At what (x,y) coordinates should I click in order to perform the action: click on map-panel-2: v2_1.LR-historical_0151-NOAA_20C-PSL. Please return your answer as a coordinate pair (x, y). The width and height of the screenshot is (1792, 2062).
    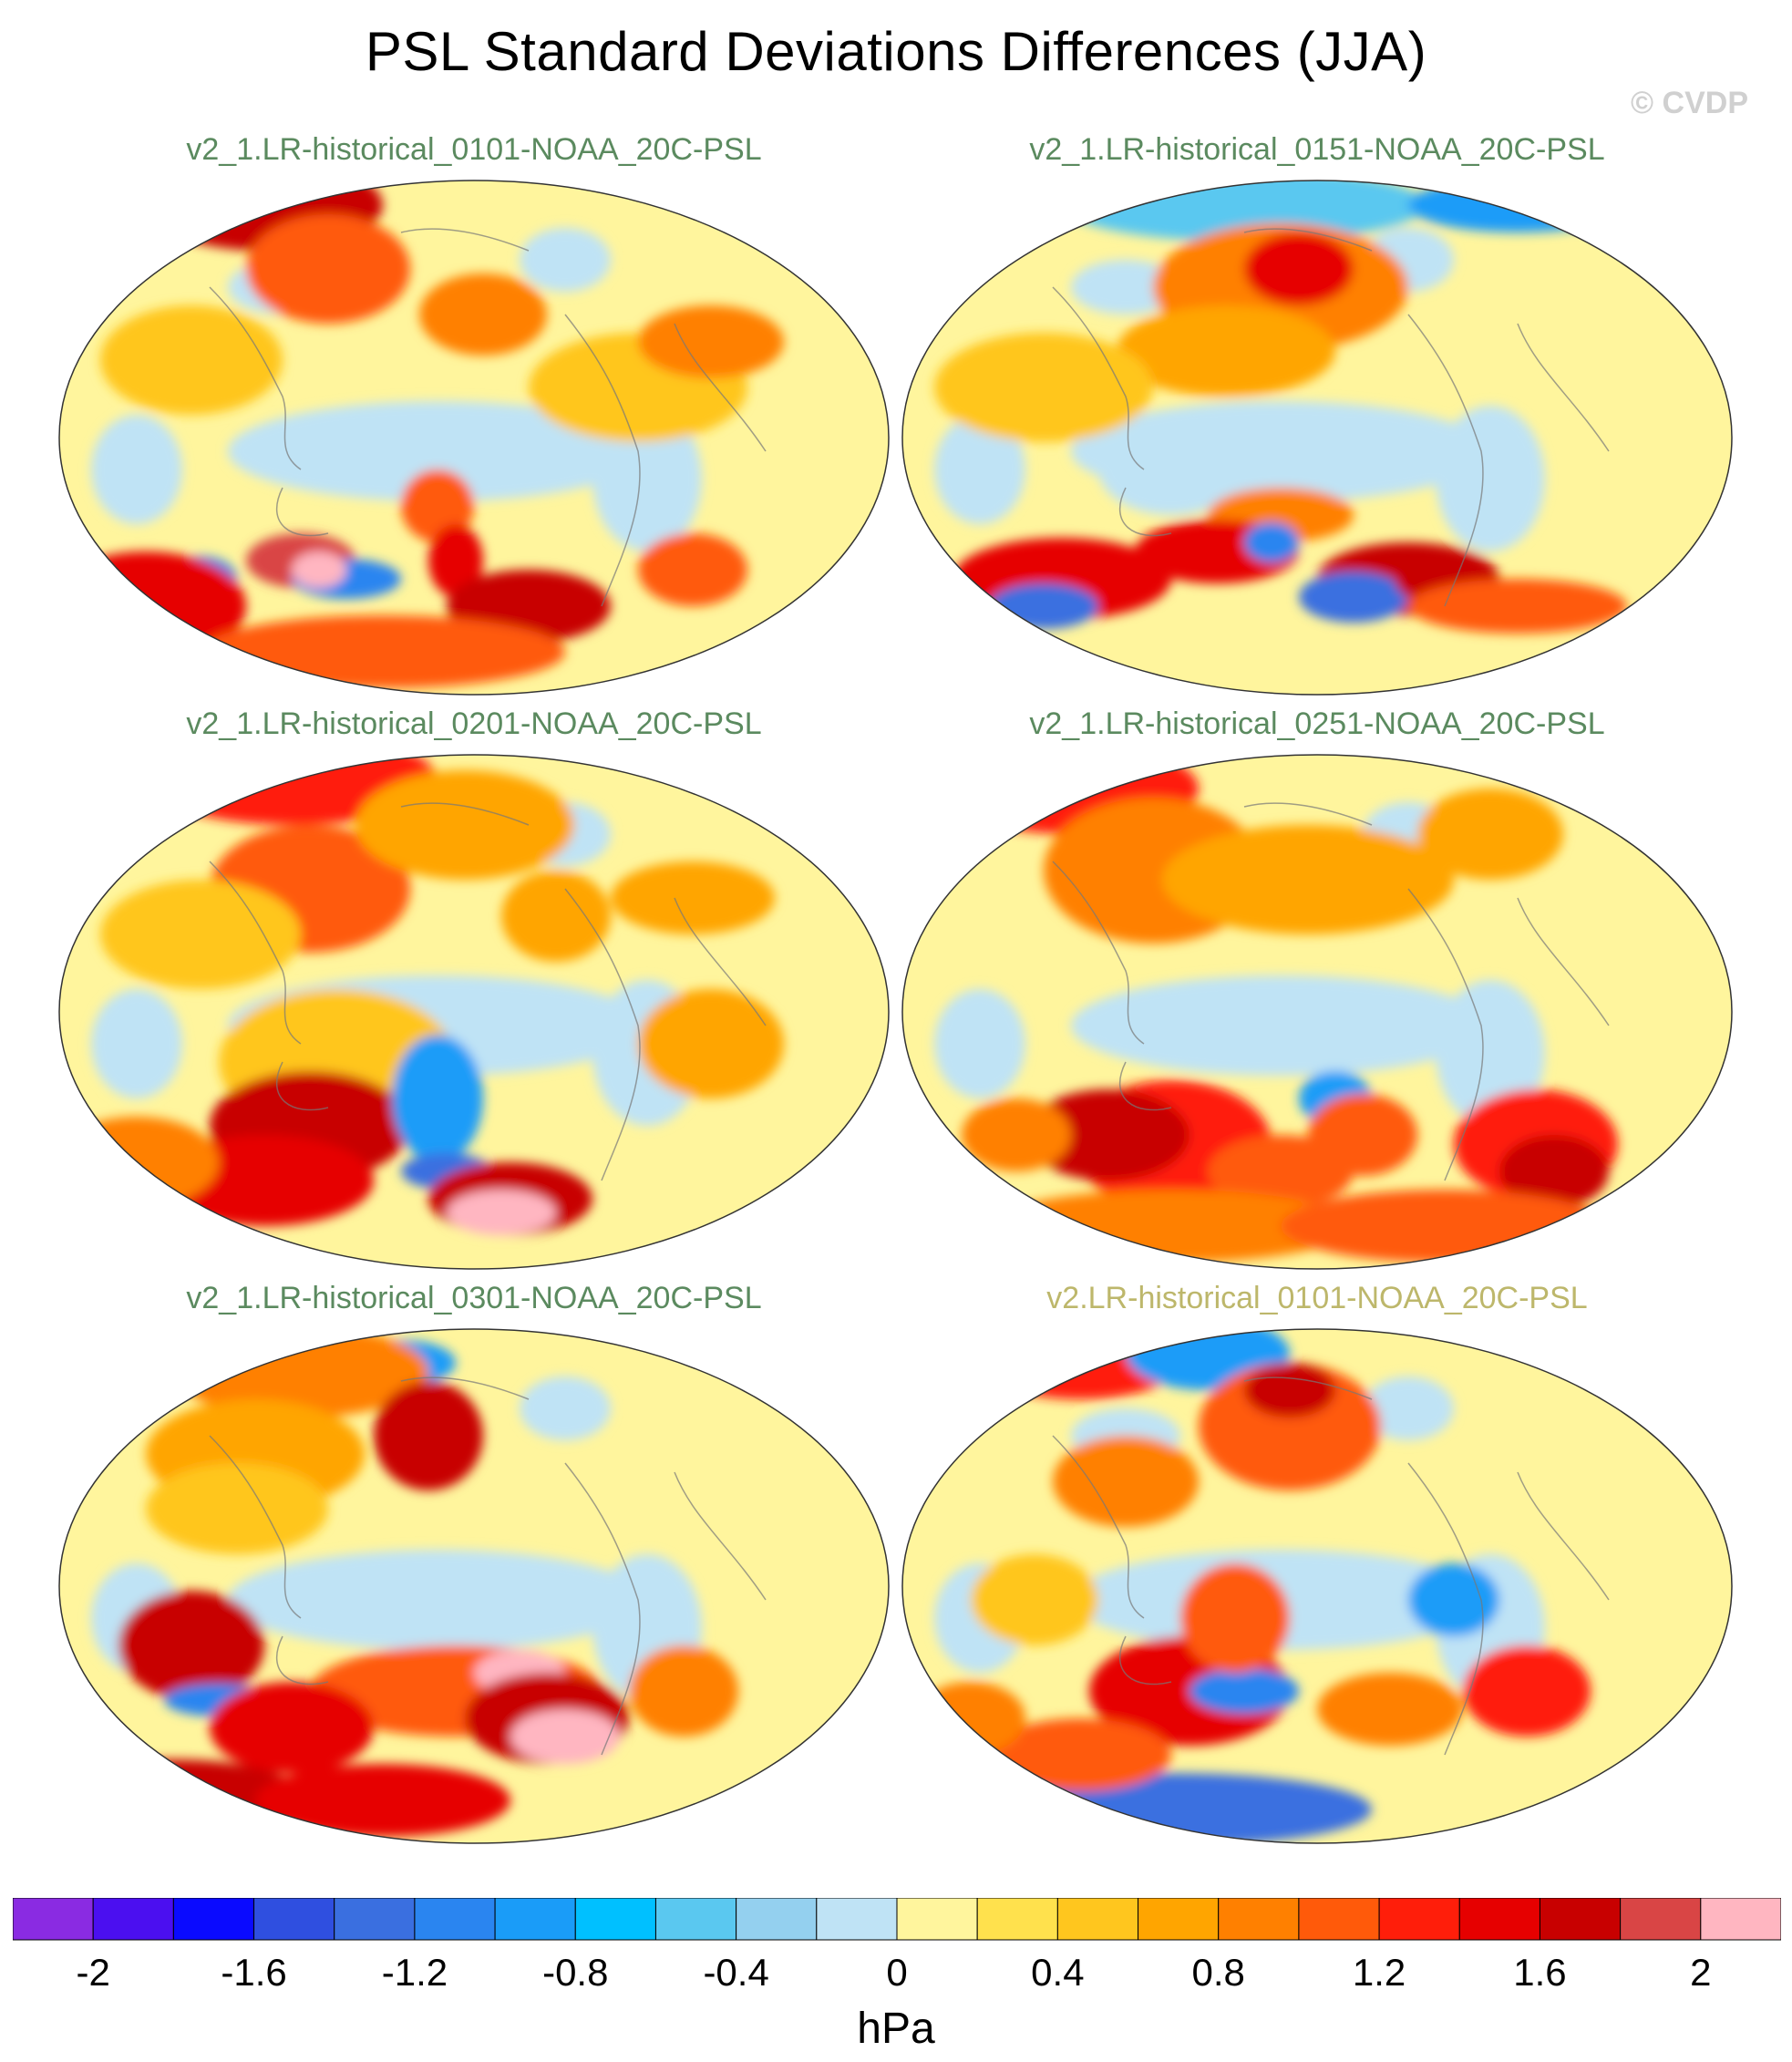
    Looking at the image, I should click on (1317, 414).